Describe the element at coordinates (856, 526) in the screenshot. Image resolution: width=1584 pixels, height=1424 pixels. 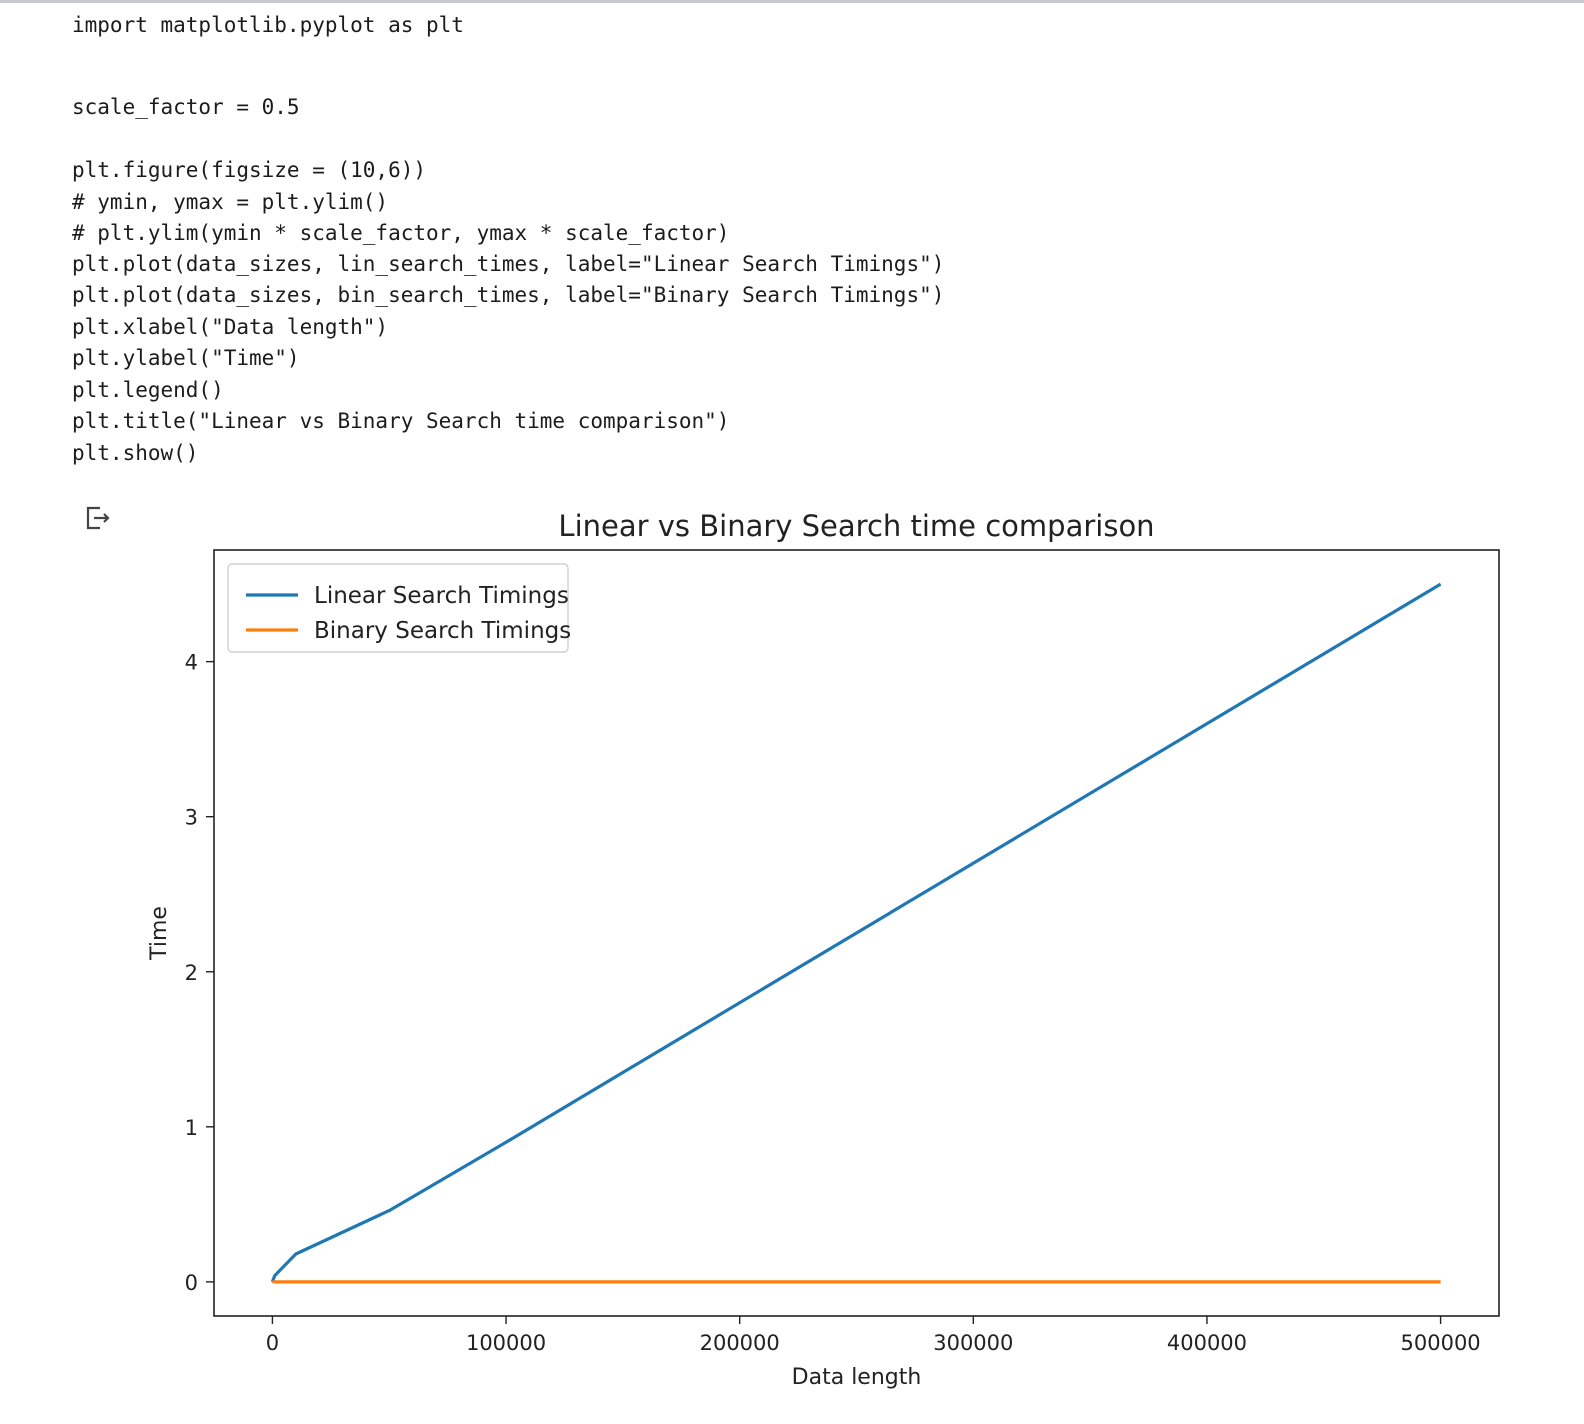
I see `chart-title: Linear vs Binary Search time comparison` at that location.